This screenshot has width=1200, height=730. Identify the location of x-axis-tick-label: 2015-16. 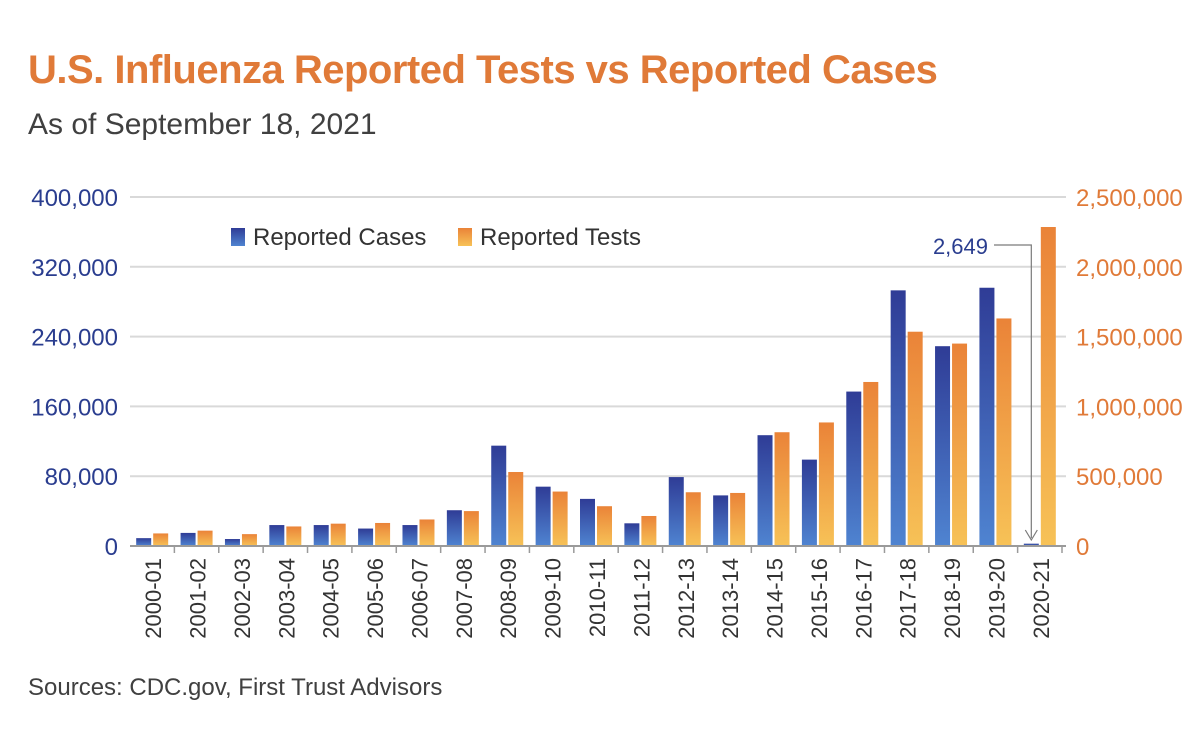
(819, 598).